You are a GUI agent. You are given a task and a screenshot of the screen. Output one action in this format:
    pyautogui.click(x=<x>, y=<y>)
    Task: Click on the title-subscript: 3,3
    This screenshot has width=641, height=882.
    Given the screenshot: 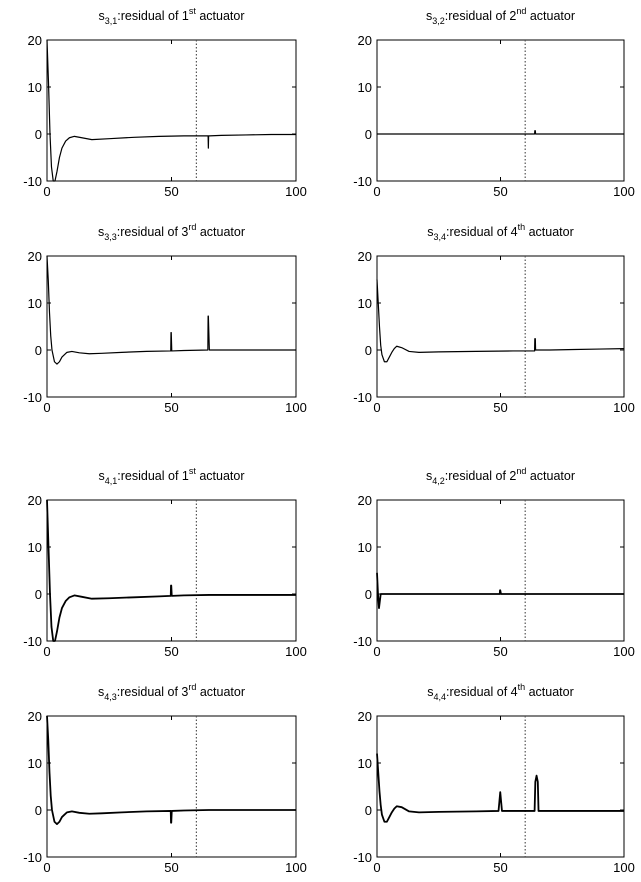 What is the action you would take?
    pyautogui.click(x=110, y=237)
    